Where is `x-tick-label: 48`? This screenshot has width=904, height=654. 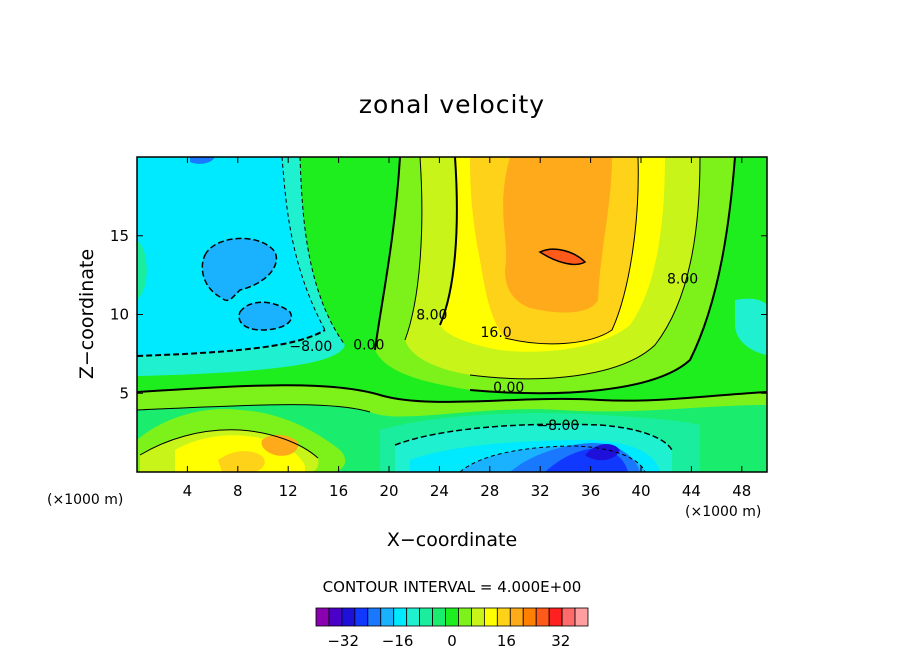 x-tick-label: 48 is located at coordinates (741, 491).